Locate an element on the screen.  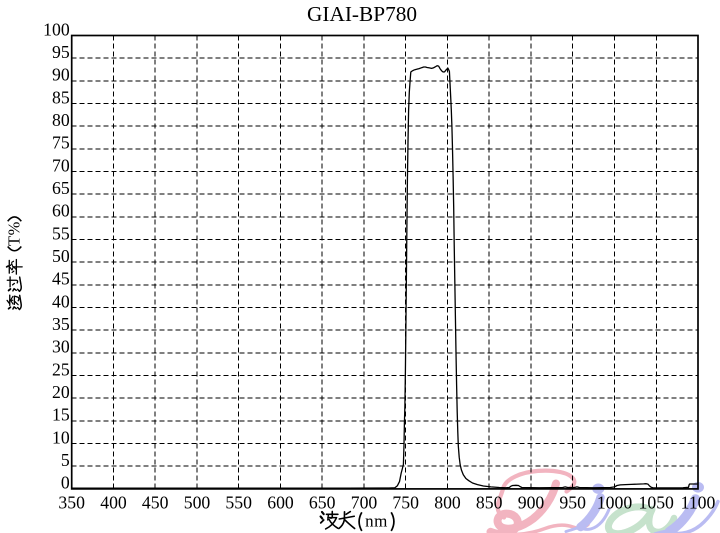
svg-text: GIAI-BP780 is located at coordinates (362, 14).